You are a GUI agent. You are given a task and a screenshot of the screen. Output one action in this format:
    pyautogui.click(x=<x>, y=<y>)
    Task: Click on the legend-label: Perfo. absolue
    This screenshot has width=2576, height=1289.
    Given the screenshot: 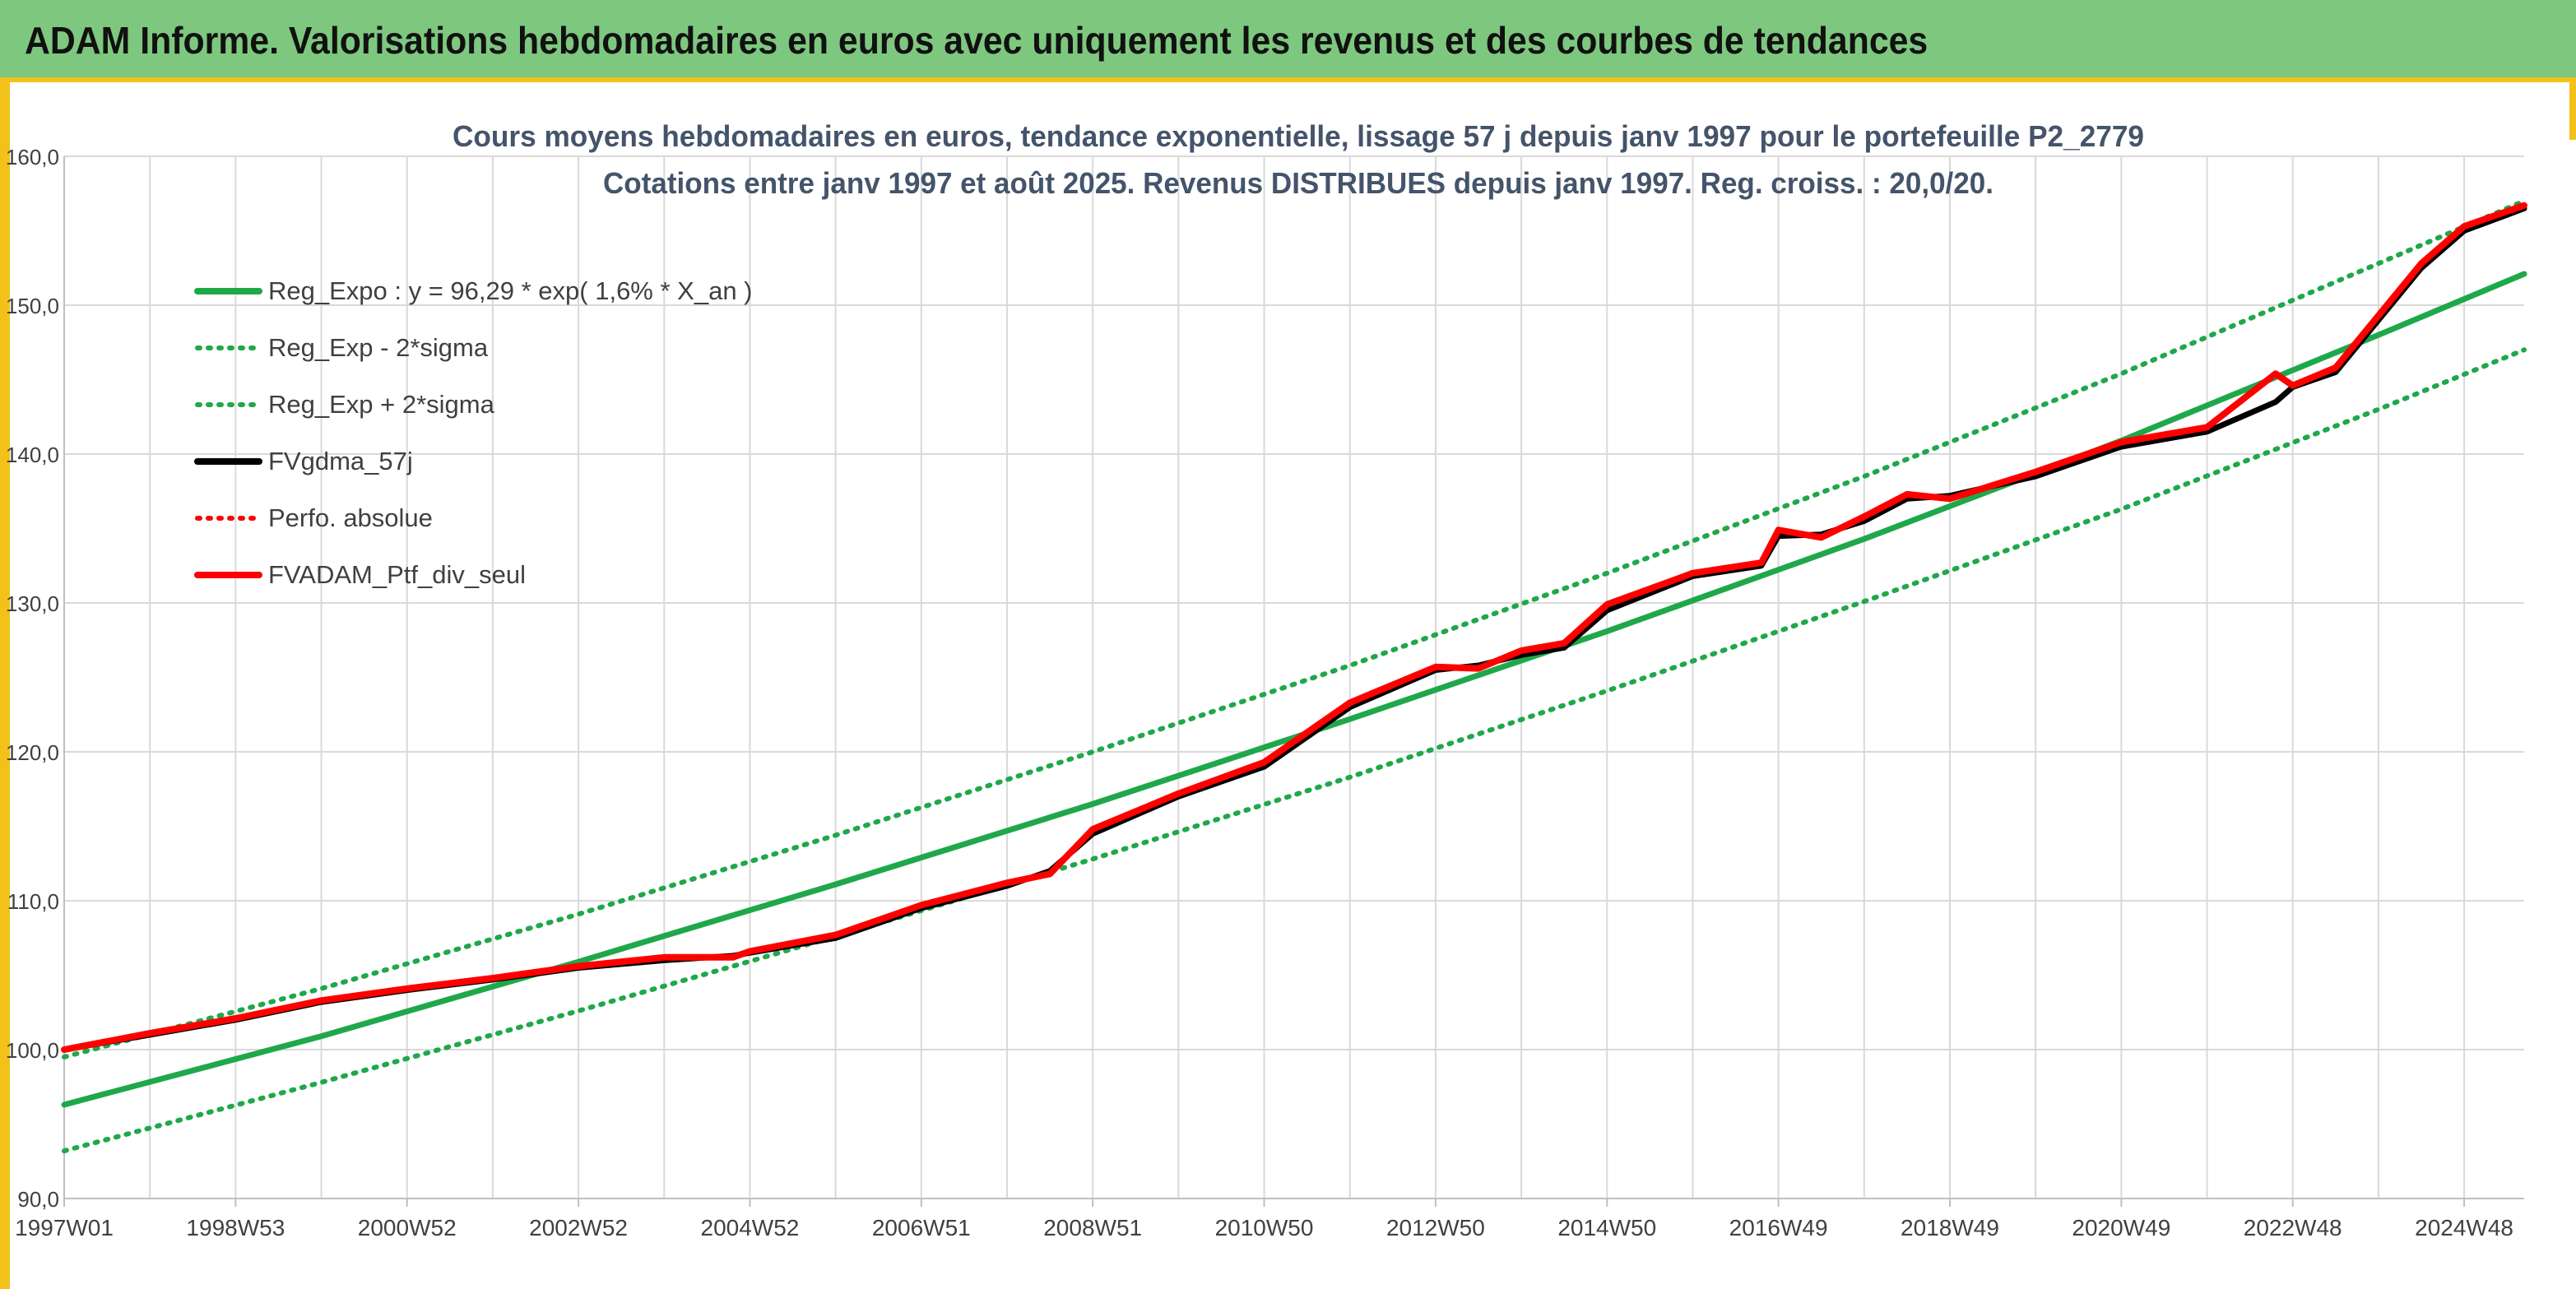 What is the action you would take?
    pyautogui.click(x=350, y=517)
    